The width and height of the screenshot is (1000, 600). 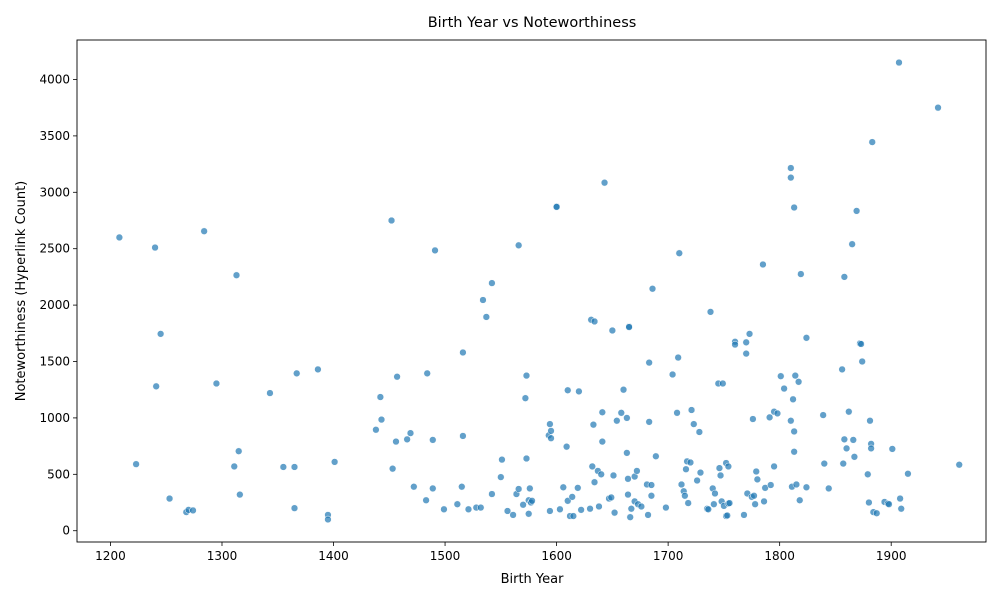 What do you see at coordinates (54, 79) in the screenshot?
I see `y-tick-label: 4000` at bounding box center [54, 79].